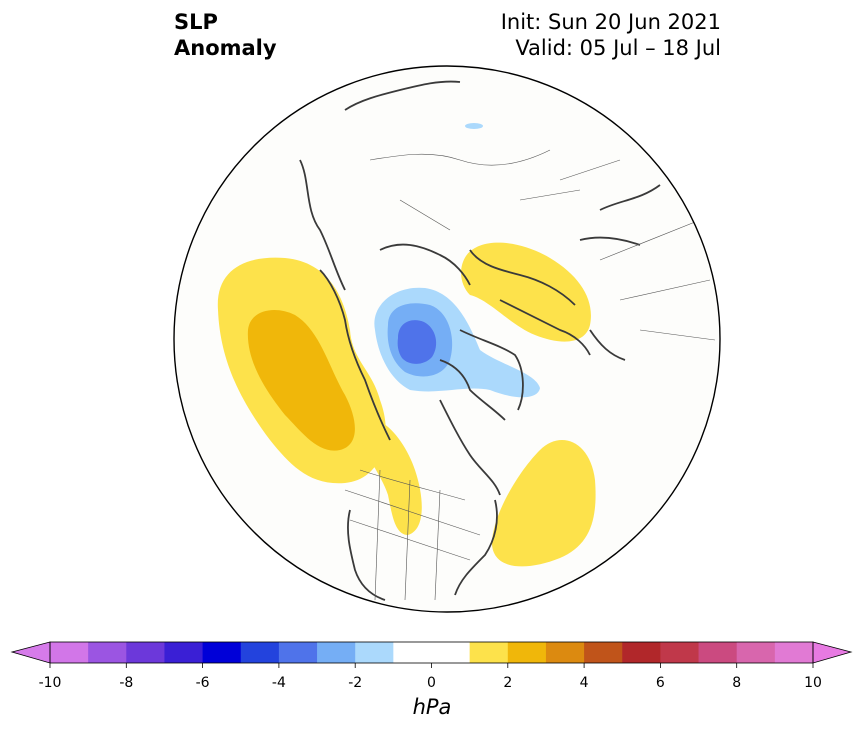 Image resolution: width=863 pixels, height=732 pixels. I want to click on colorbar-unit: hPa, so click(432, 707).